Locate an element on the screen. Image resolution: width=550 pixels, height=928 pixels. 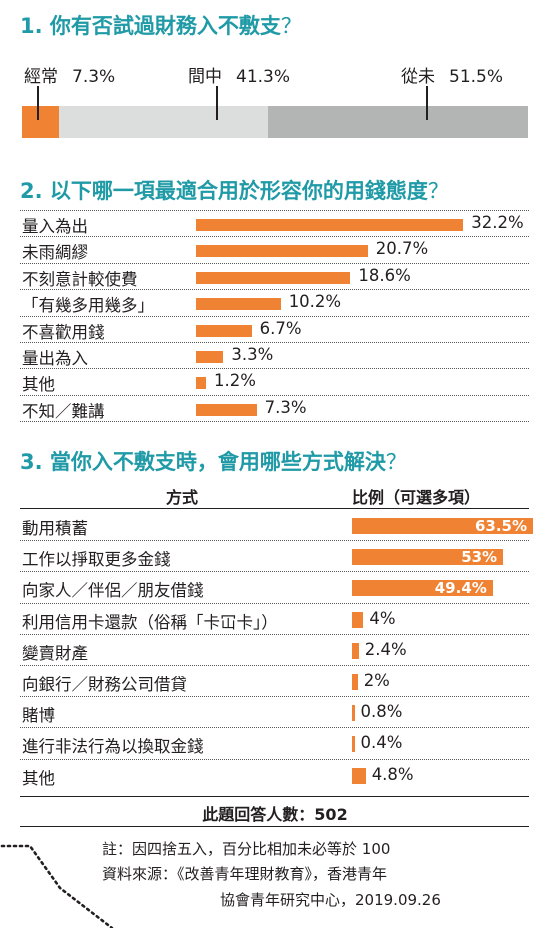
q2-category-label: 未雨綢繆 is located at coordinates (55, 253).